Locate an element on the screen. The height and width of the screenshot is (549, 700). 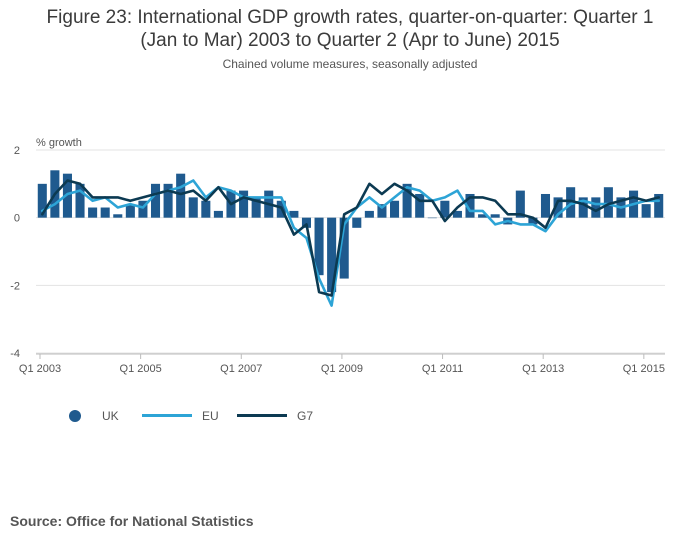
y-tick-label: -2 is located at coordinates (15, 286).